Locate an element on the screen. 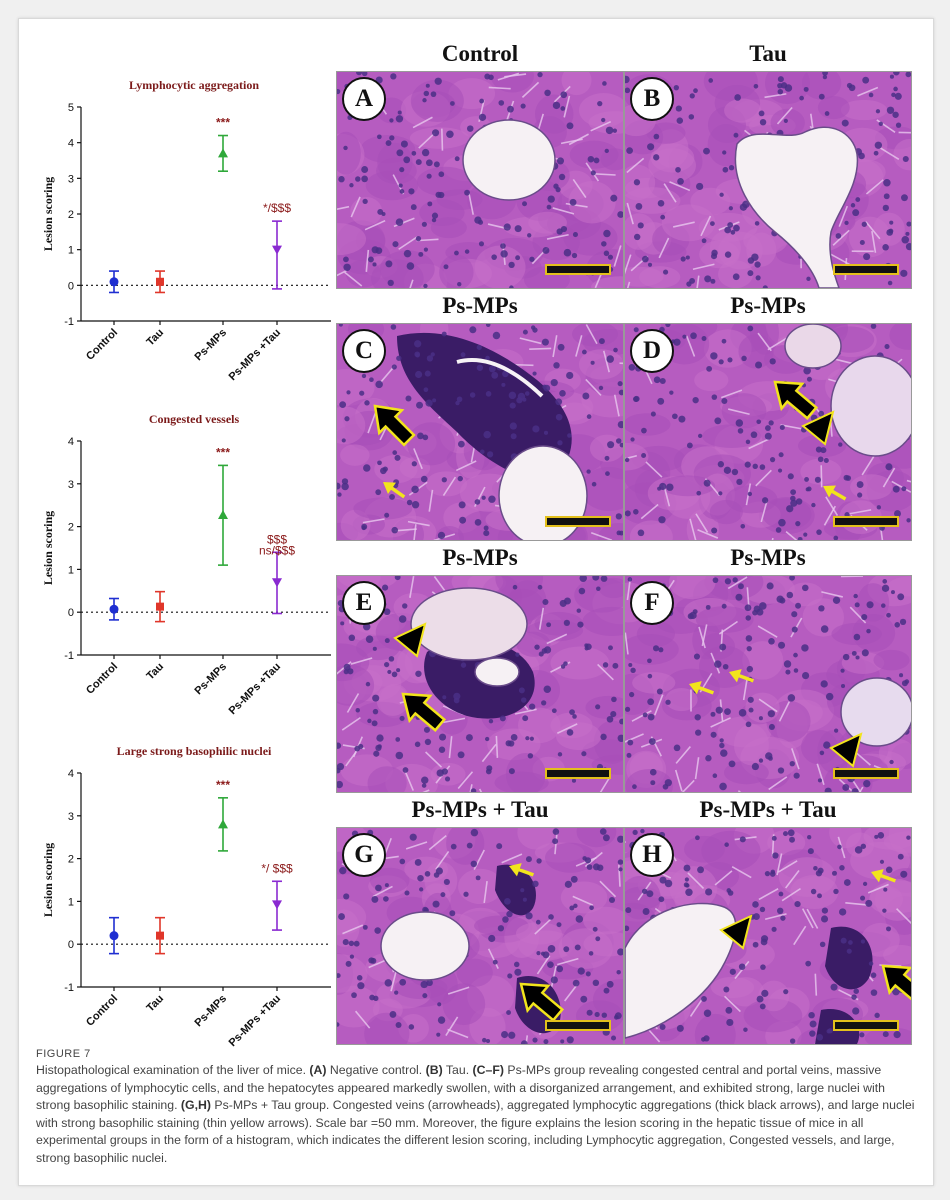 The width and height of the screenshot is (950, 1200). panel-a-label: A is located at coordinates (364, 99).